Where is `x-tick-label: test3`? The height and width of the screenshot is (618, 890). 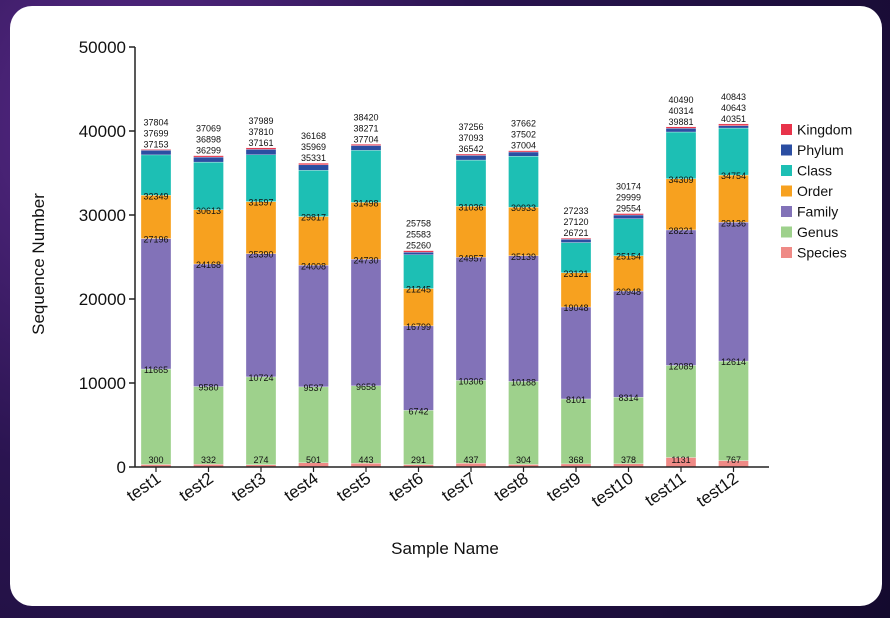
x-tick-label: test3 is located at coordinates (248, 487).